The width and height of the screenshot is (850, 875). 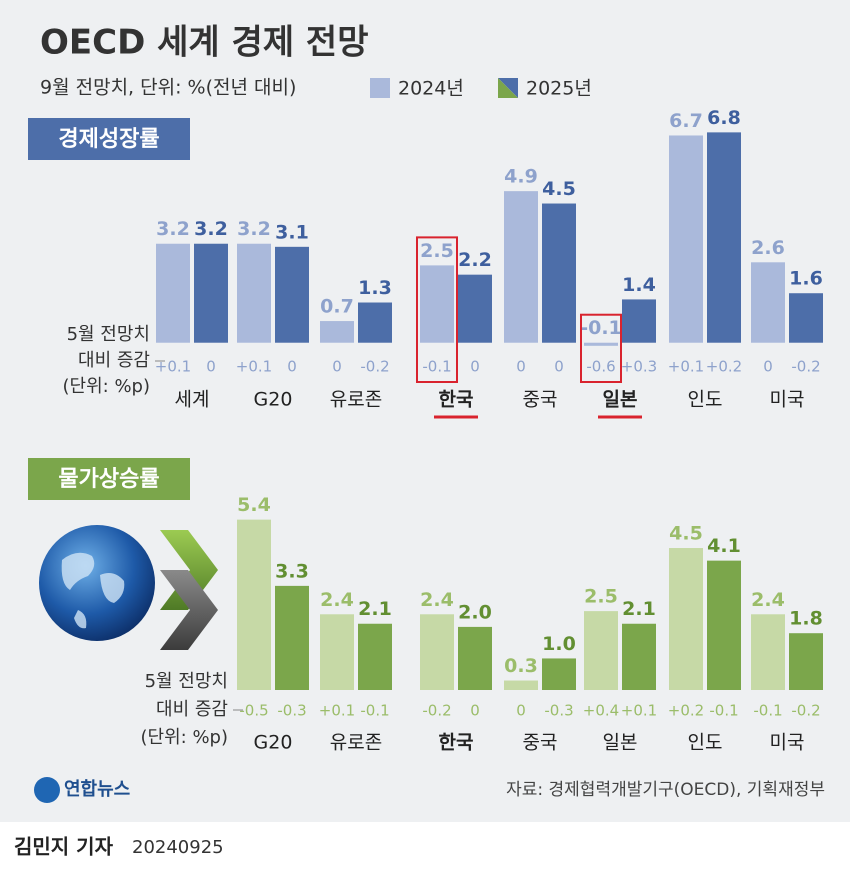 What do you see at coordinates (521, 666) in the screenshot?
I see `value-label: 0.3` at bounding box center [521, 666].